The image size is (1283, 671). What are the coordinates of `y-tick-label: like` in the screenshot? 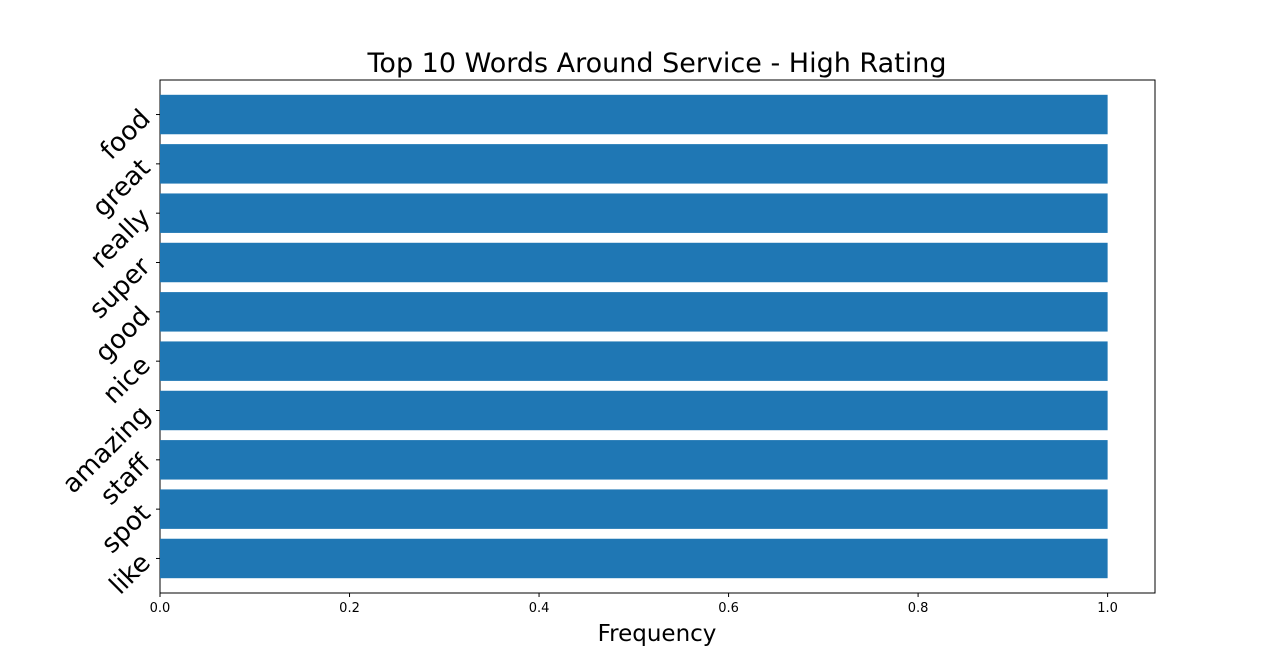 It's located at (130, 574).